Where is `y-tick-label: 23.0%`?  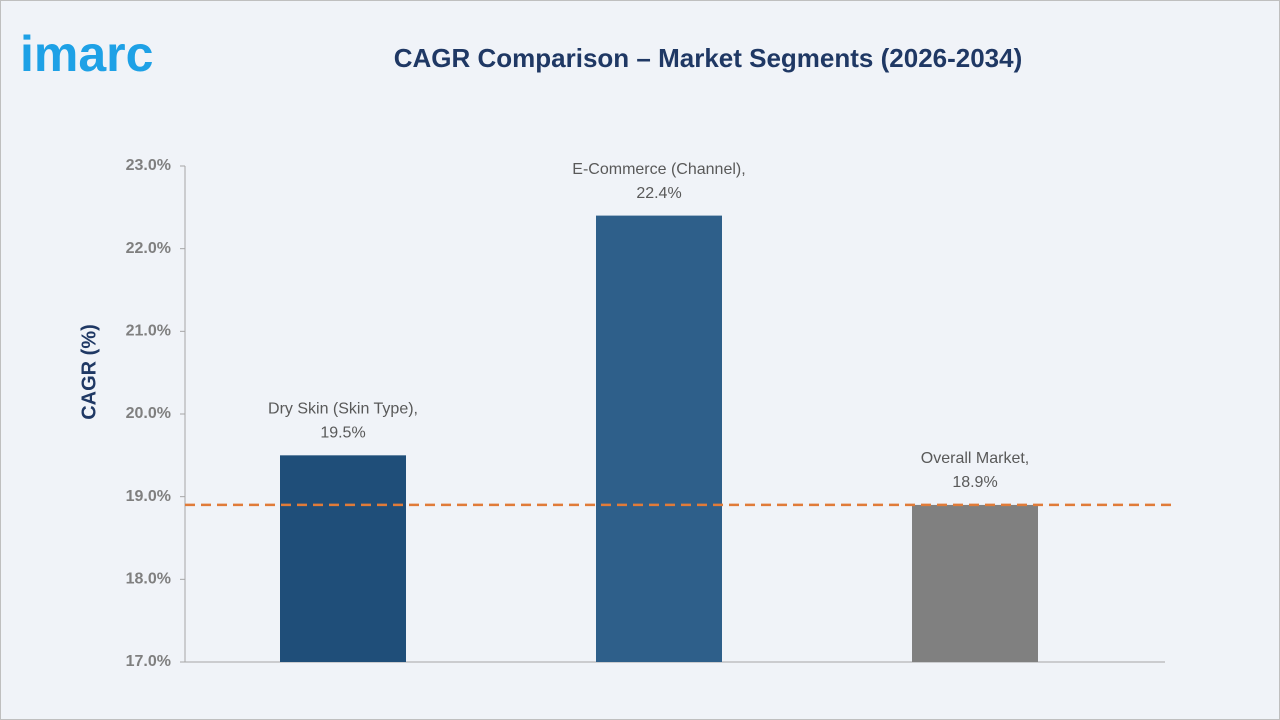
y-tick-label: 23.0% is located at coordinates (148, 165).